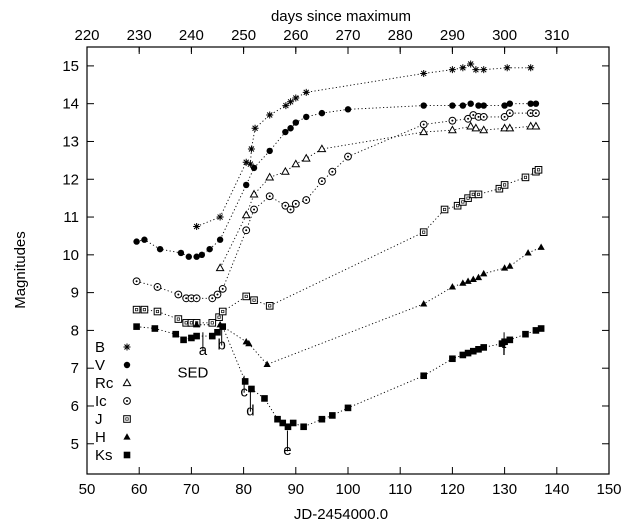 The width and height of the screenshot is (631, 527). I want to click on x-tick-label: 90, so click(295, 489).